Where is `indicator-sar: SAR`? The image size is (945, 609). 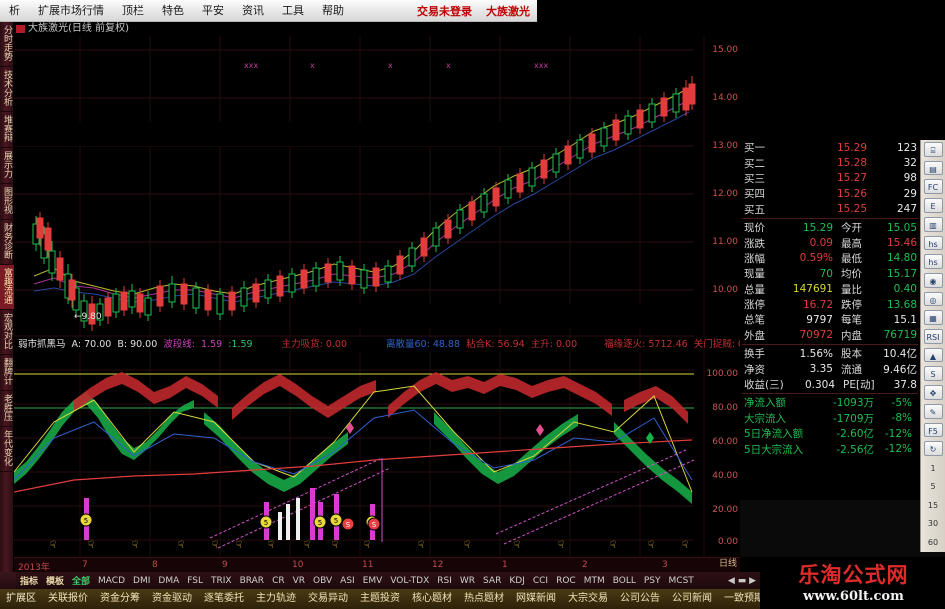 indicator-sar: SAR is located at coordinates (492, 580).